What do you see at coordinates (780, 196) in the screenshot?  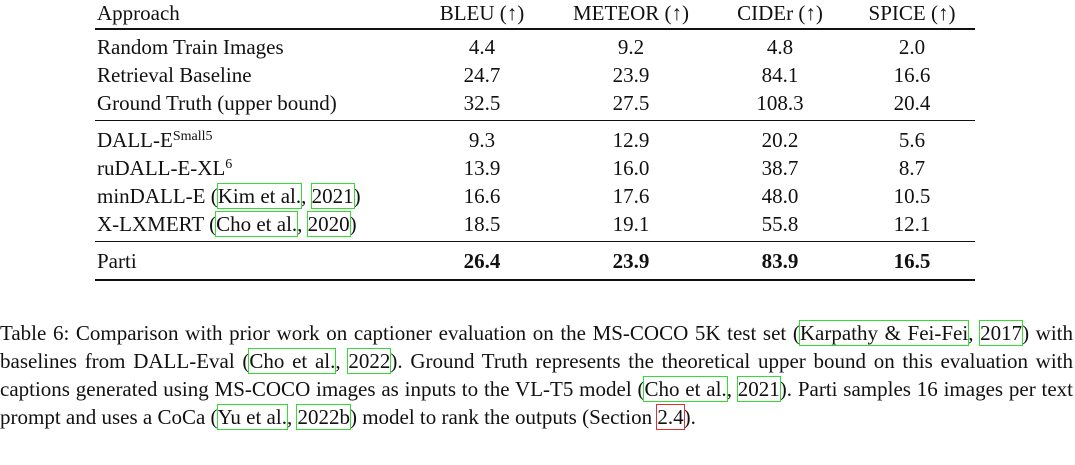 I see `value-cell: 48.0` at bounding box center [780, 196].